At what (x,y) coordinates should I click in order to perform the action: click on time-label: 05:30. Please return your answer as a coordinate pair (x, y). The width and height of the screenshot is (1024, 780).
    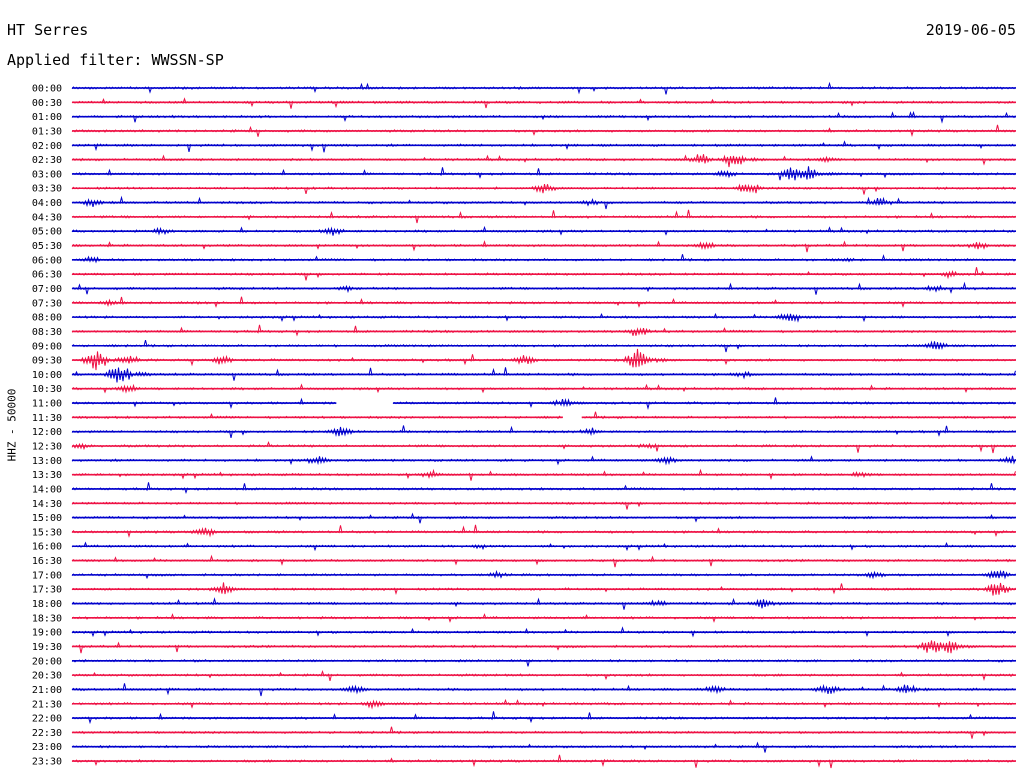
    Looking at the image, I should click on (47, 246).